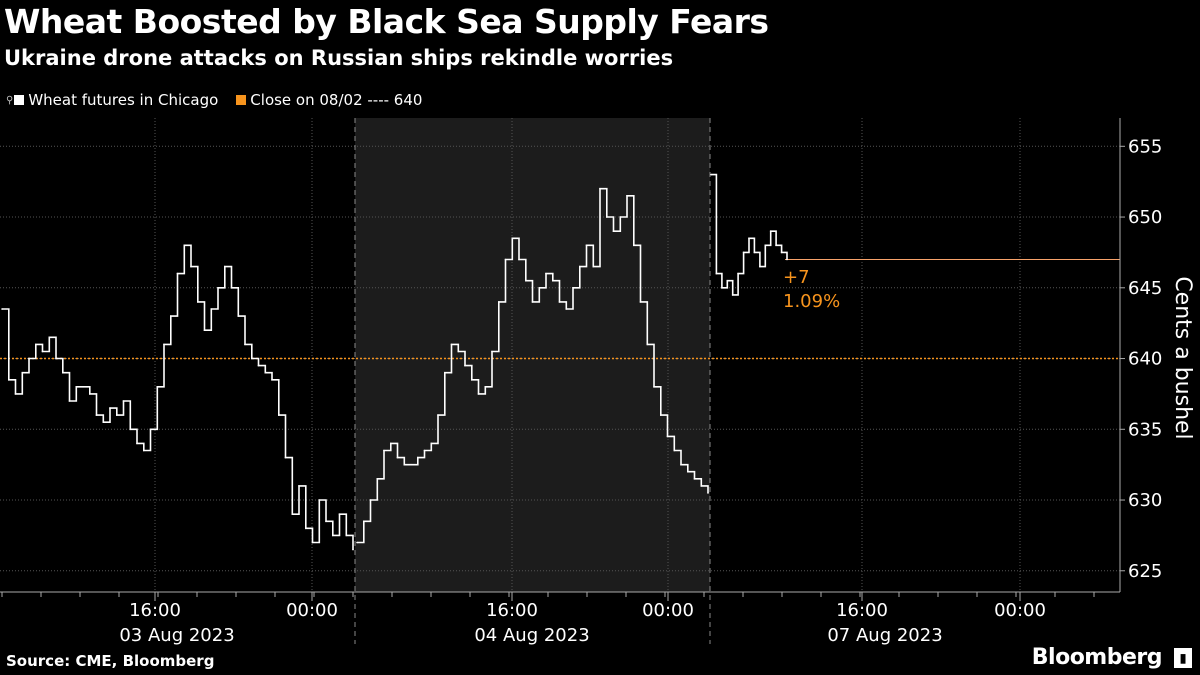 This screenshot has height=675, width=1200. I want to click on legend-item-close: Close on 08/02 ---- 640, so click(329, 100).